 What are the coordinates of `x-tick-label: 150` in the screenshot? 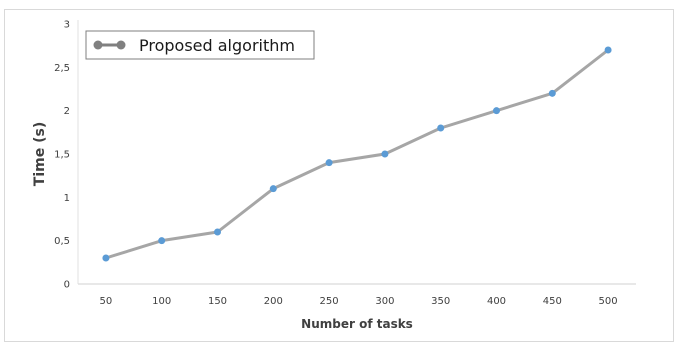 It's located at (217, 301).